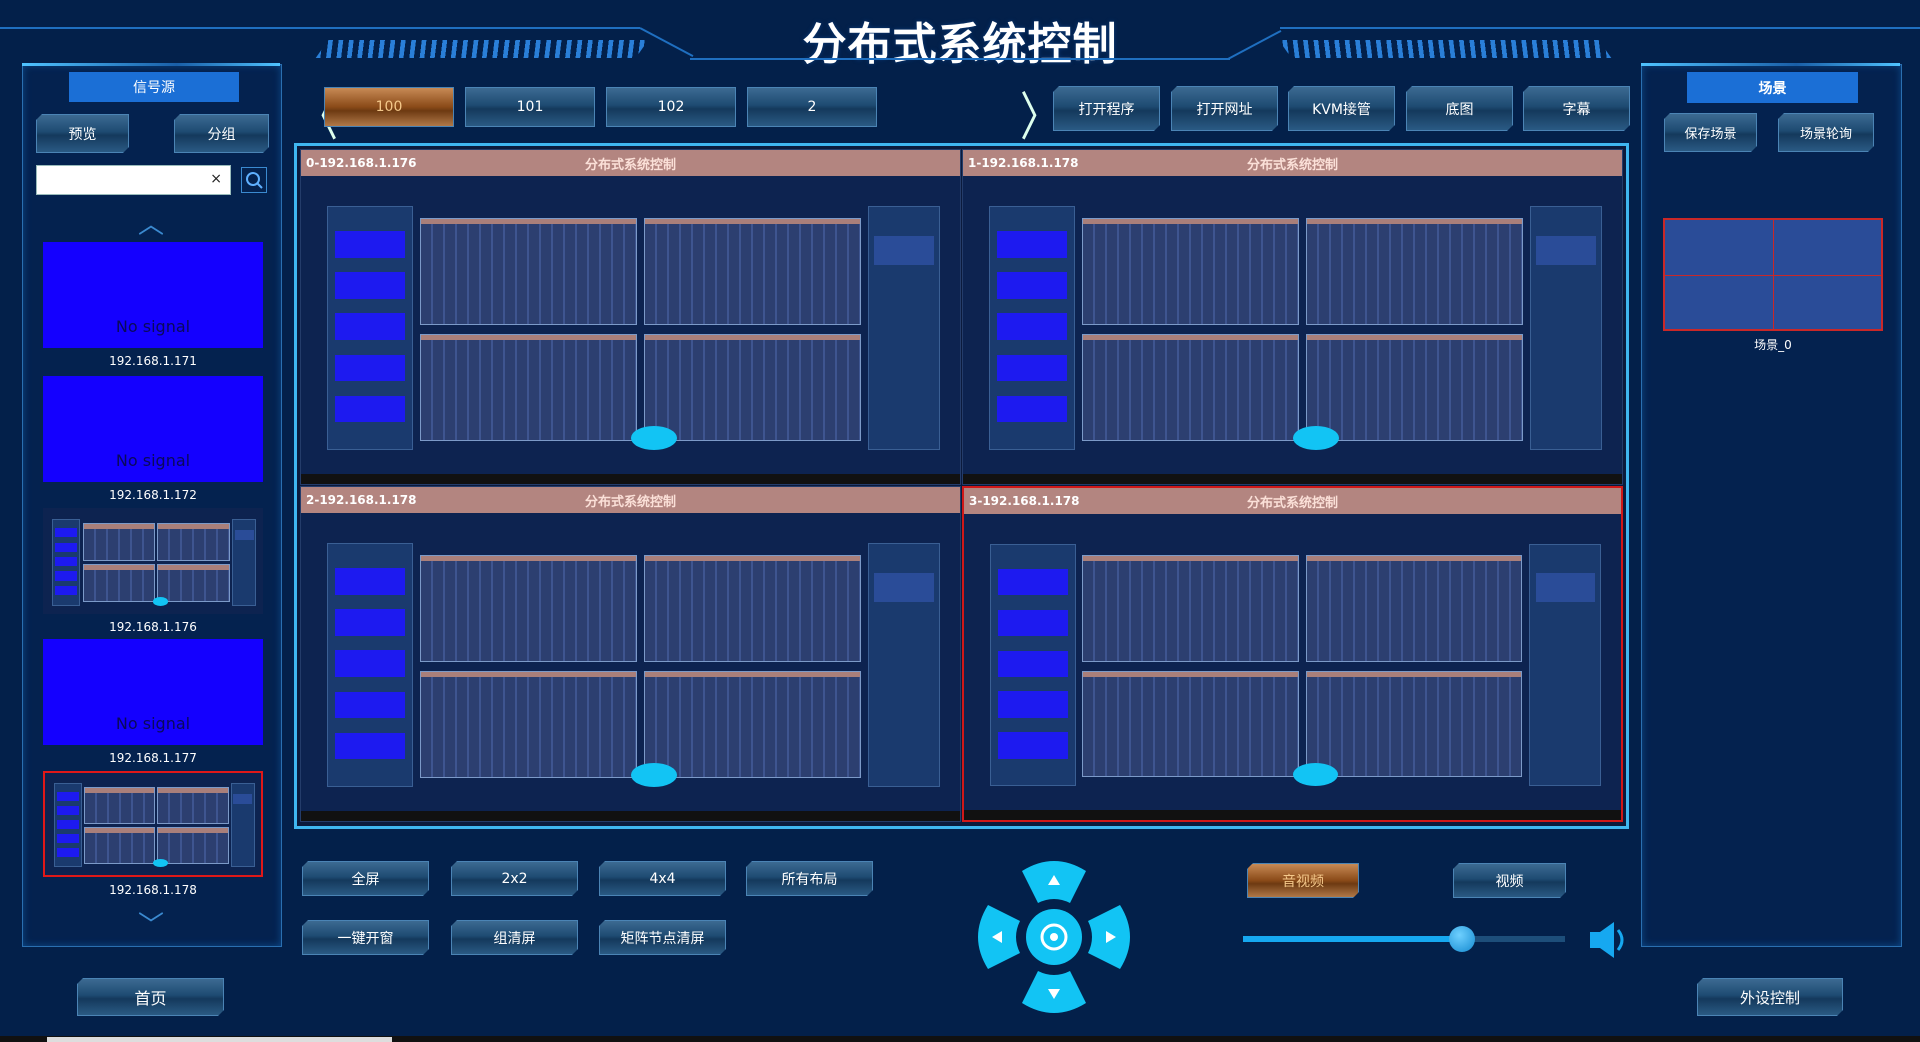 The width and height of the screenshot is (1920, 1042). What do you see at coordinates (150, 225) in the screenshot?
I see `scroll-up-icon: ︿` at bounding box center [150, 225].